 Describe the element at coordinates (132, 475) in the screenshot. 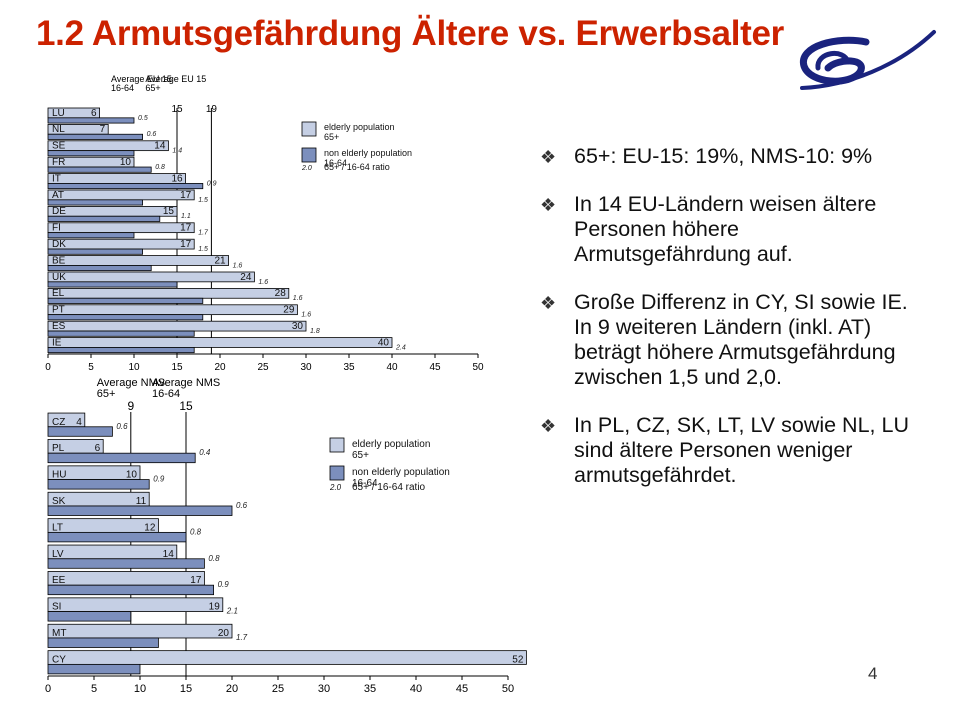

I see `data-label: 10` at that location.